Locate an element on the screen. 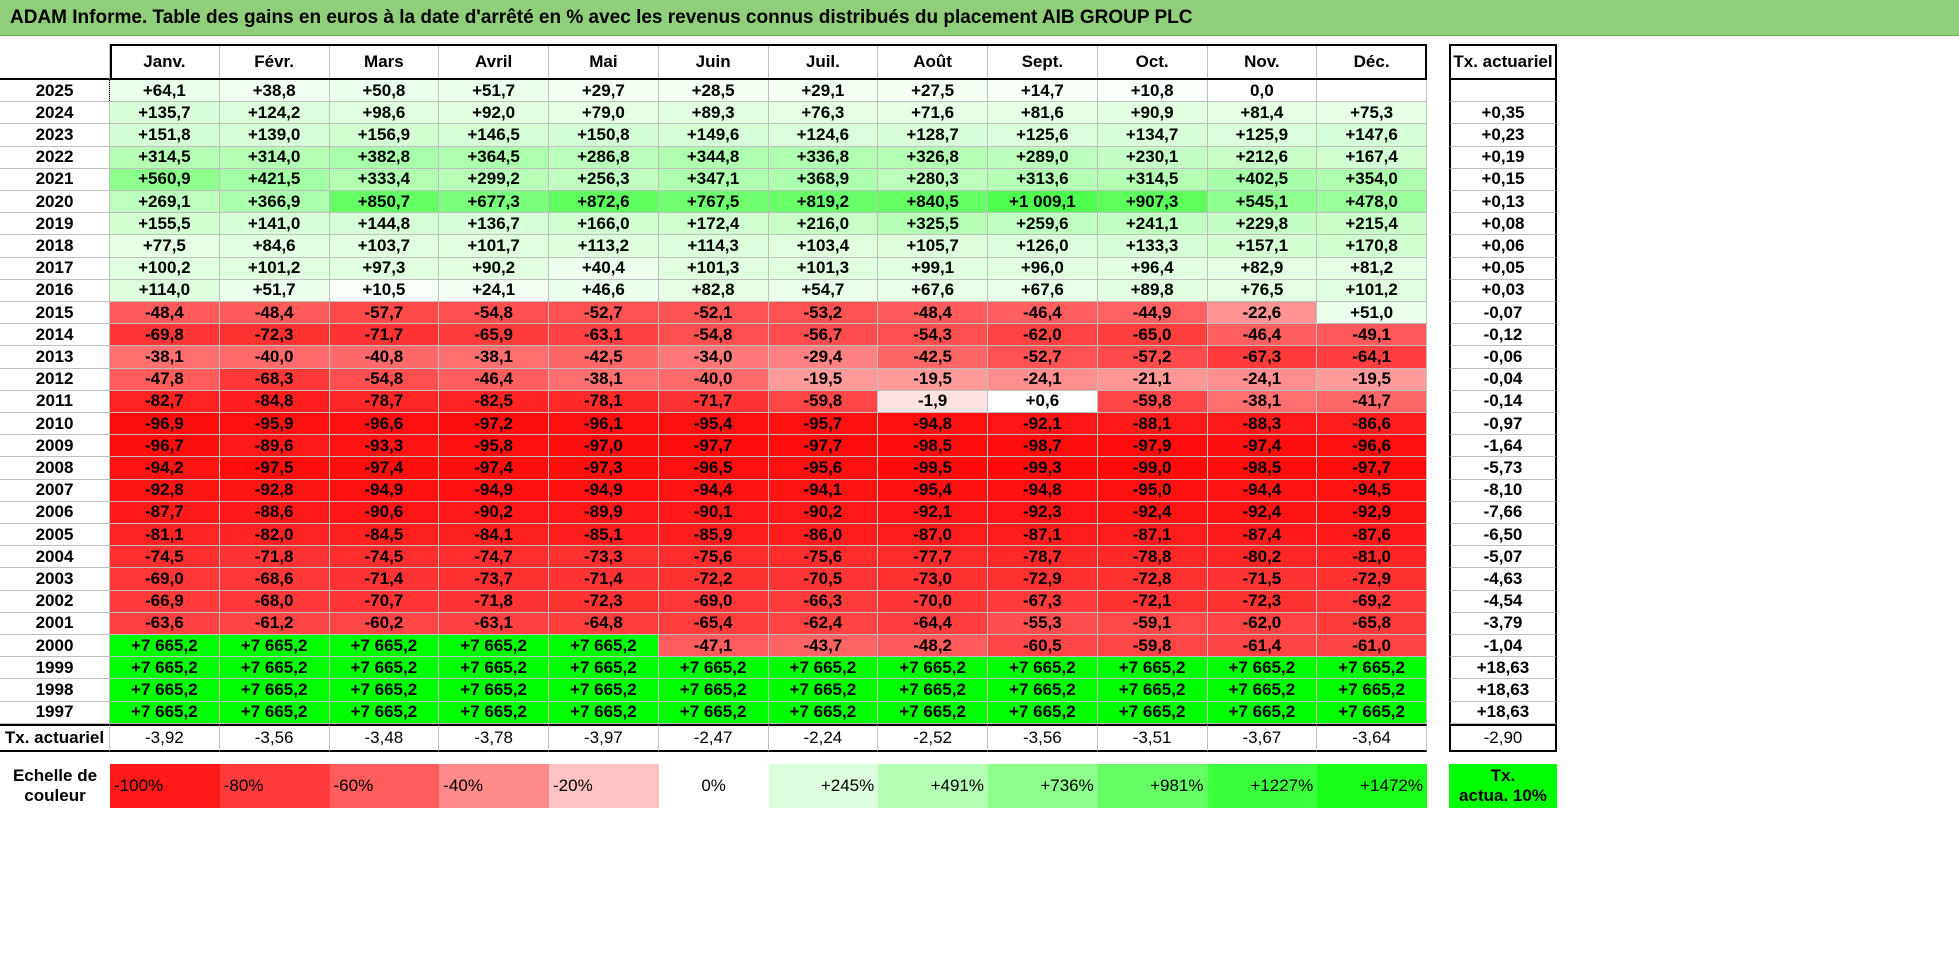 This screenshot has height=978, width=1959. footer-total-cell: -2,90 is located at coordinates (1503, 737).